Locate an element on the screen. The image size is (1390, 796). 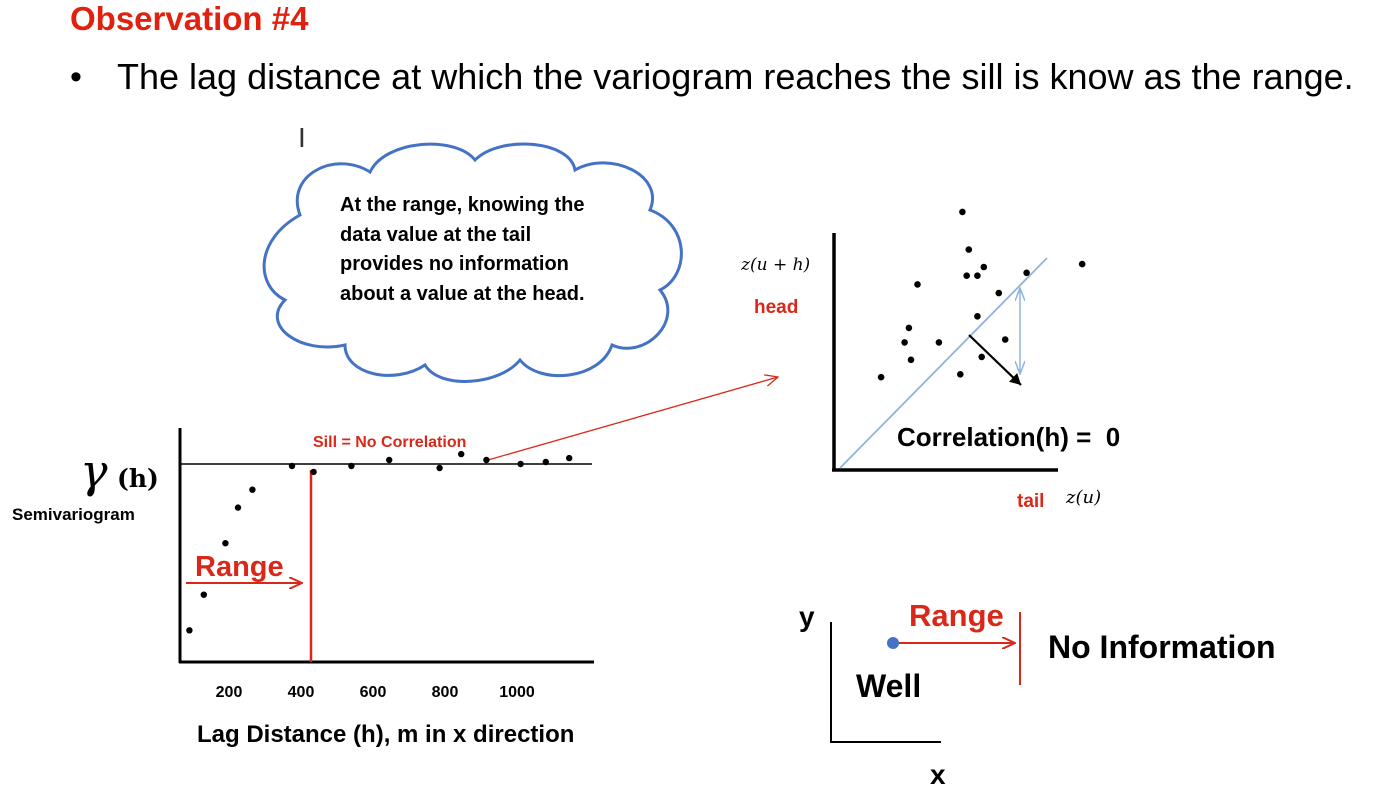
well-range-label: Range is located at coordinates (956, 615).